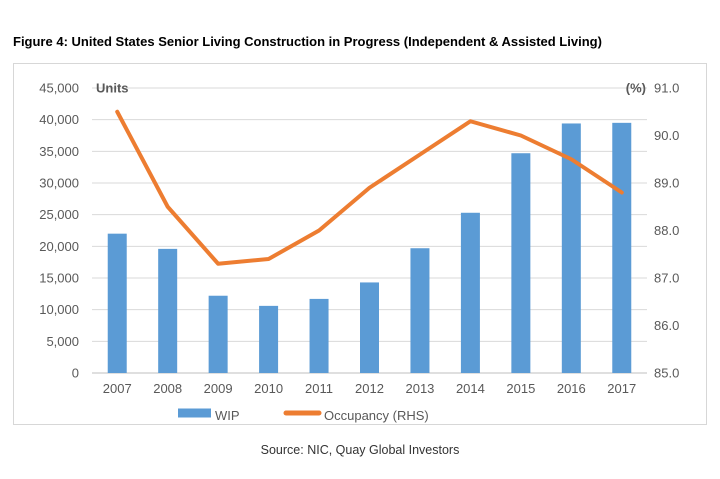  What do you see at coordinates (59, 183) in the screenshot?
I see `left-axis-tick: 30,000` at bounding box center [59, 183].